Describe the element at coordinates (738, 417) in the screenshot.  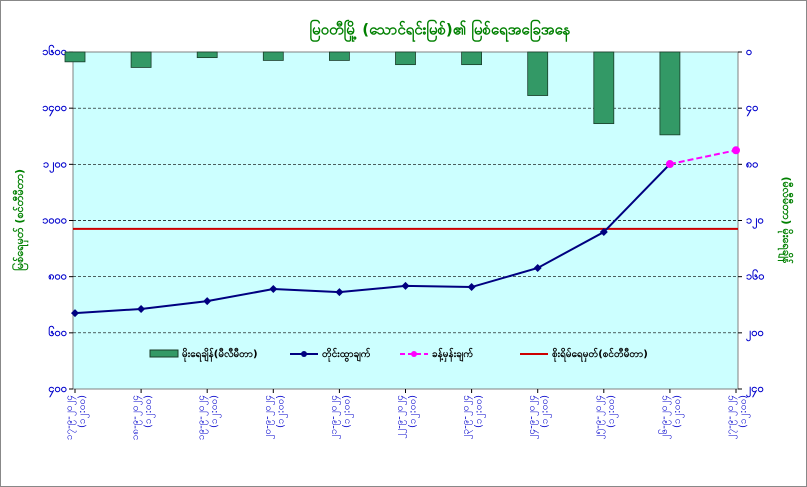
I see `x-tick-label: ၂၇-၉-၂၀၂၄ (၁၂:၀၀)` at that location.